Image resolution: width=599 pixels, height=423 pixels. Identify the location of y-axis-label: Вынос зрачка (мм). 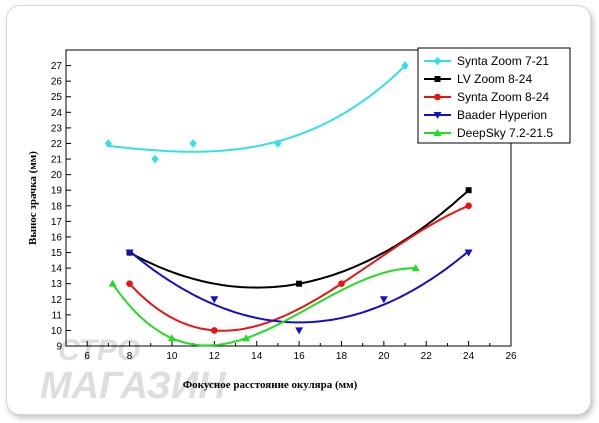
(33, 198).